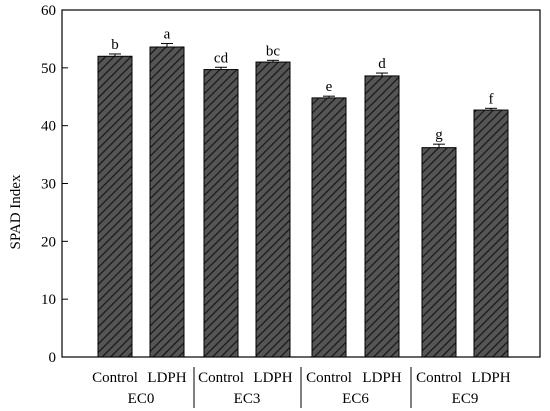  Describe the element at coordinates (382, 64) in the screenshot. I see `significance-label: d` at that location.